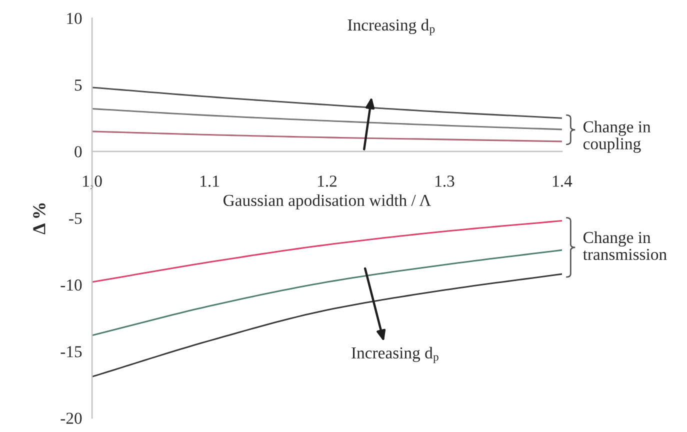 This screenshot has height=432, width=687. I want to click on y-tick-label: -15, so click(71, 352).